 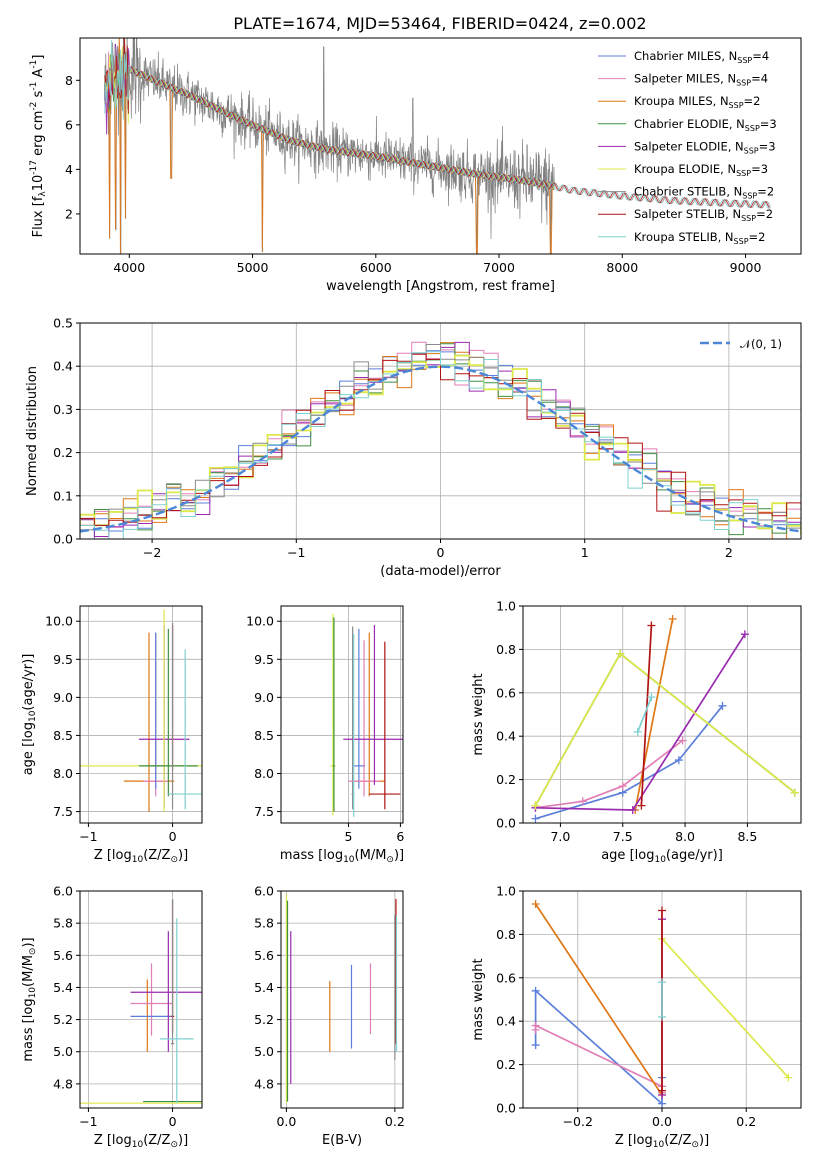 What do you see at coordinates (69, 213) in the screenshot?
I see `y-tick-label: 2` at bounding box center [69, 213].